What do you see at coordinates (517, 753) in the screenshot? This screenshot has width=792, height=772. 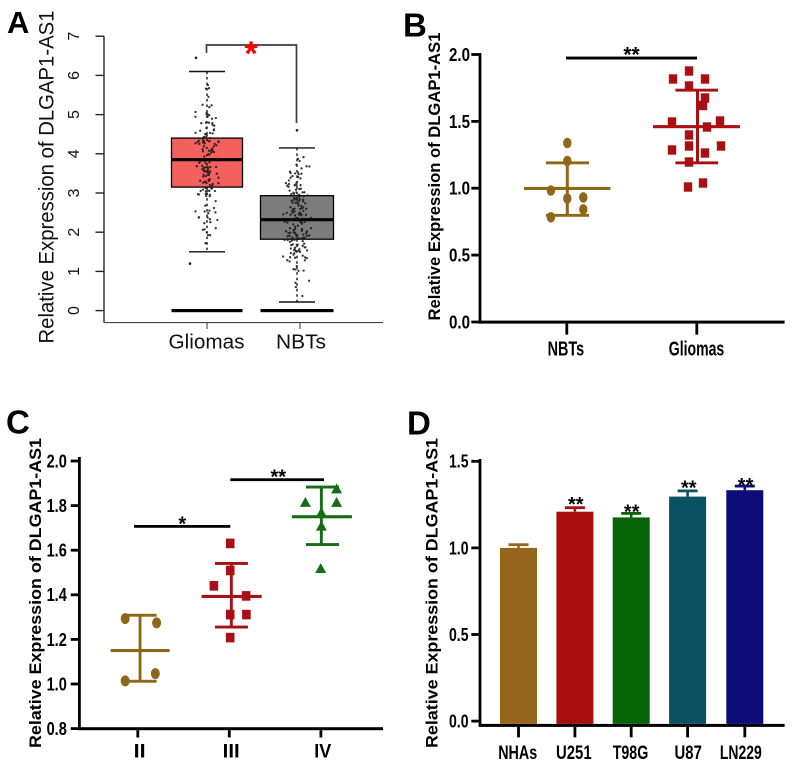 I see `svg-text: NHAs` at bounding box center [517, 753].